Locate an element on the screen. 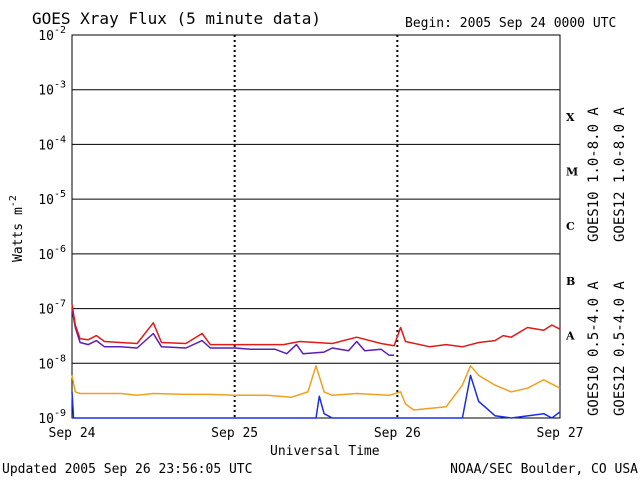  x-axis-ticks: Sep 24 Sep 25 Sep 26 Sep 27 is located at coordinates (316, 433).